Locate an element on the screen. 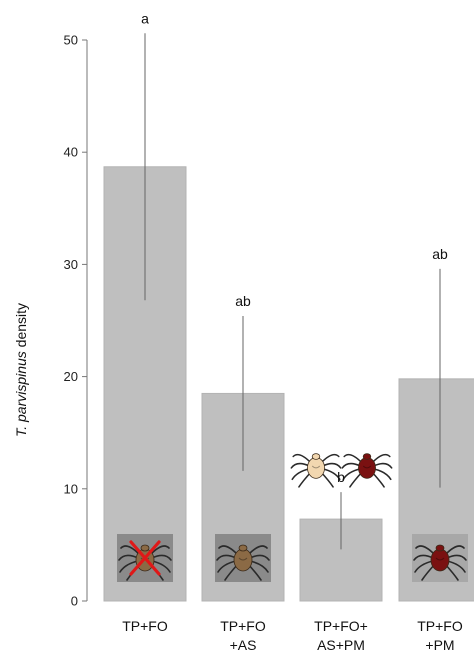 The image size is (474, 658). category-label-line: +AS is located at coordinates (243, 645).